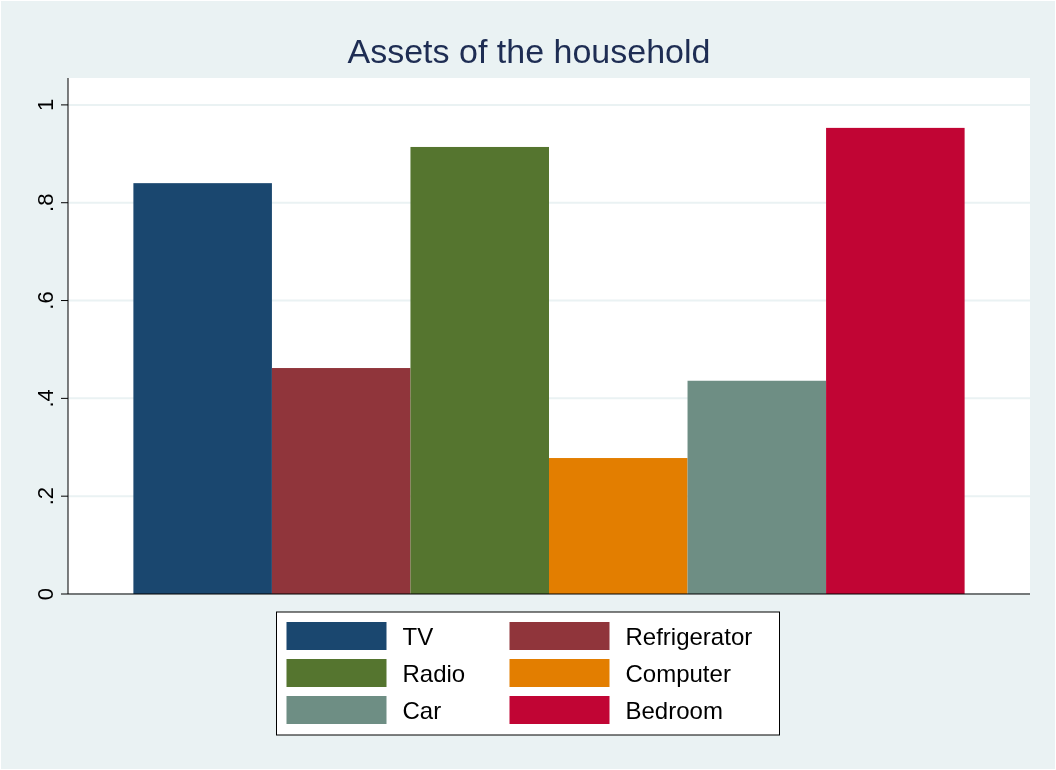 Image resolution: width=1056 pixels, height=770 pixels. What do you see at coordinates (45, 398) in the screenshot?
I see `y-tick-label: .4` at bounding box center [45, 398].